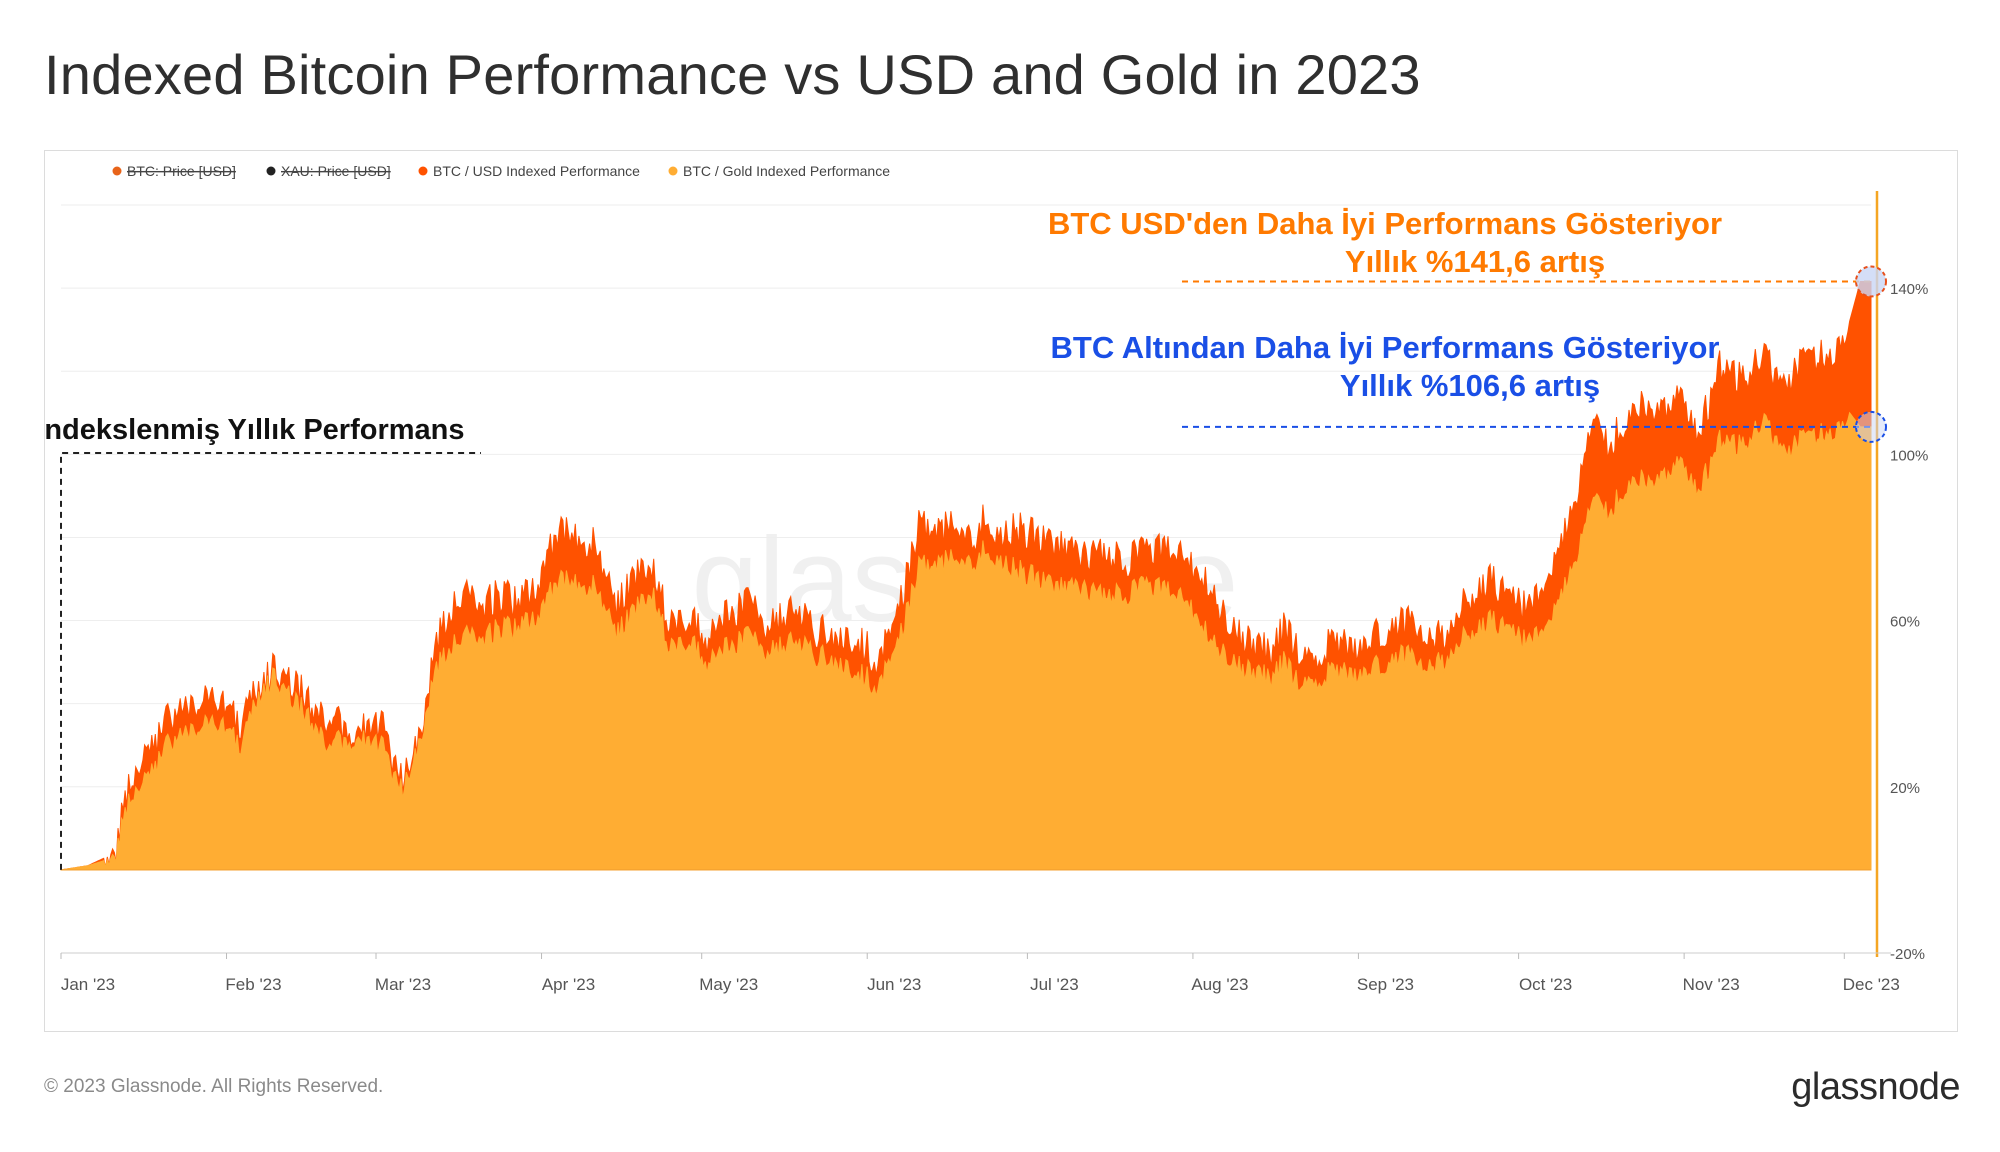  I want to click on x-tick-label: Jan '23, so click(88, 984).